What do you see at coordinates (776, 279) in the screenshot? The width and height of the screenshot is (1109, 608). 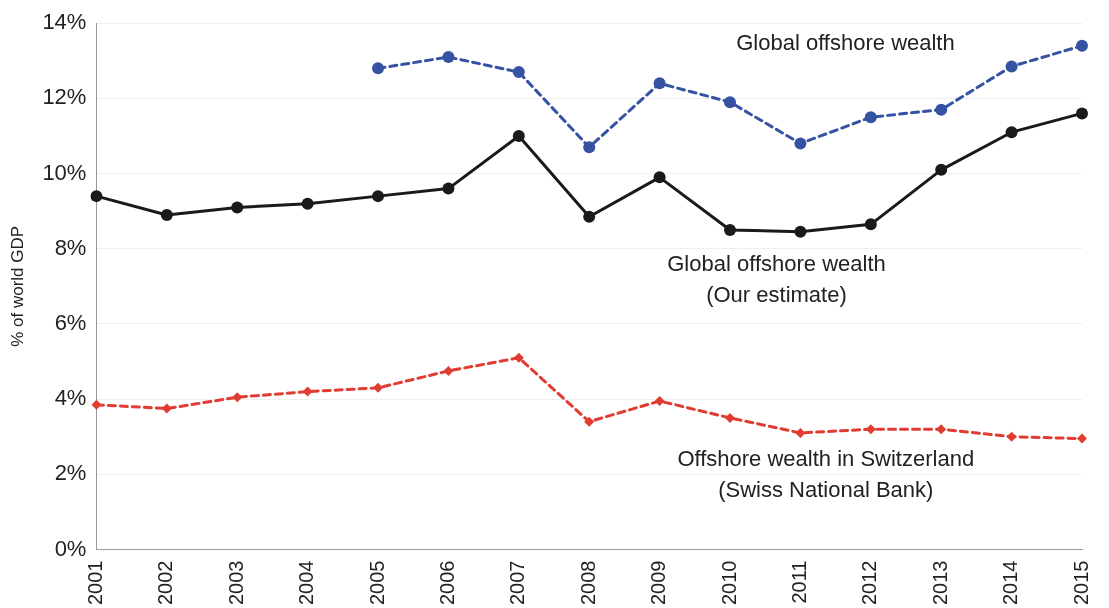 I see `series-label: Global offshore wealth (Our estimate)` at bounding box center [776, 279].